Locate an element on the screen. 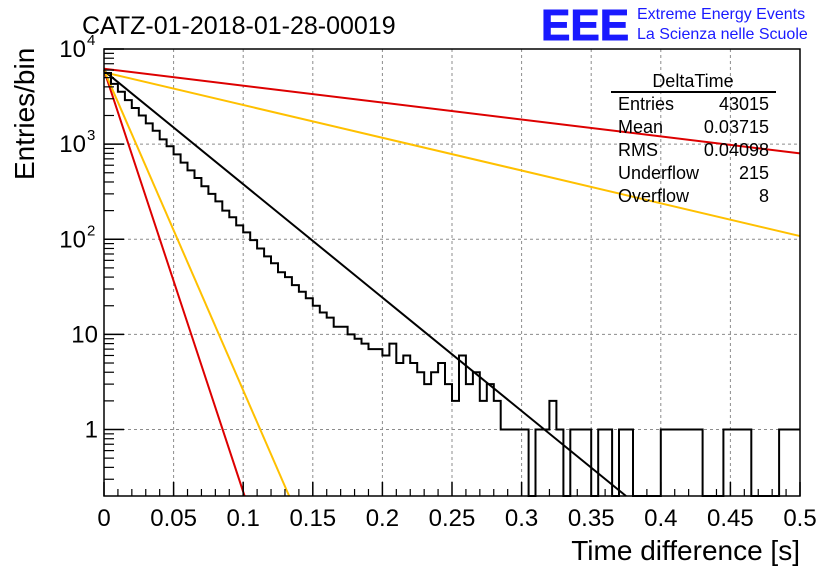 The image size is (836, 572). stats-label: Entries is located at coordinates (646, 104).